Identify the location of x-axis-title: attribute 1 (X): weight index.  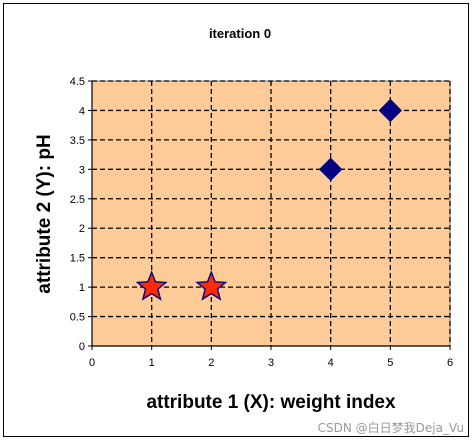
(271, 402).